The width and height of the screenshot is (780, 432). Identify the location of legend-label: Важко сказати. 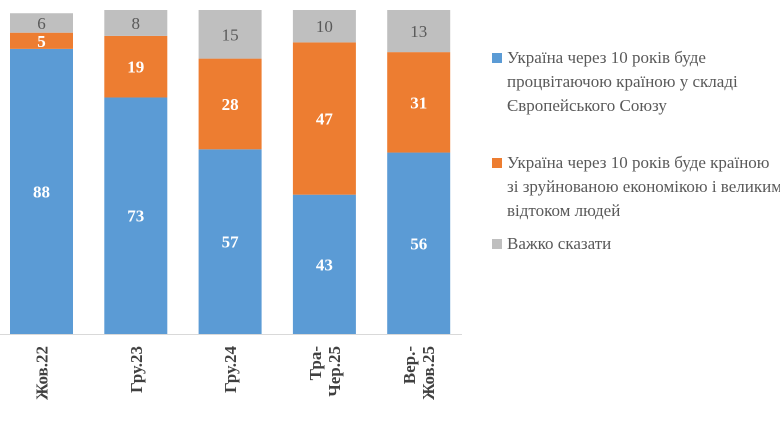
(559, 243).